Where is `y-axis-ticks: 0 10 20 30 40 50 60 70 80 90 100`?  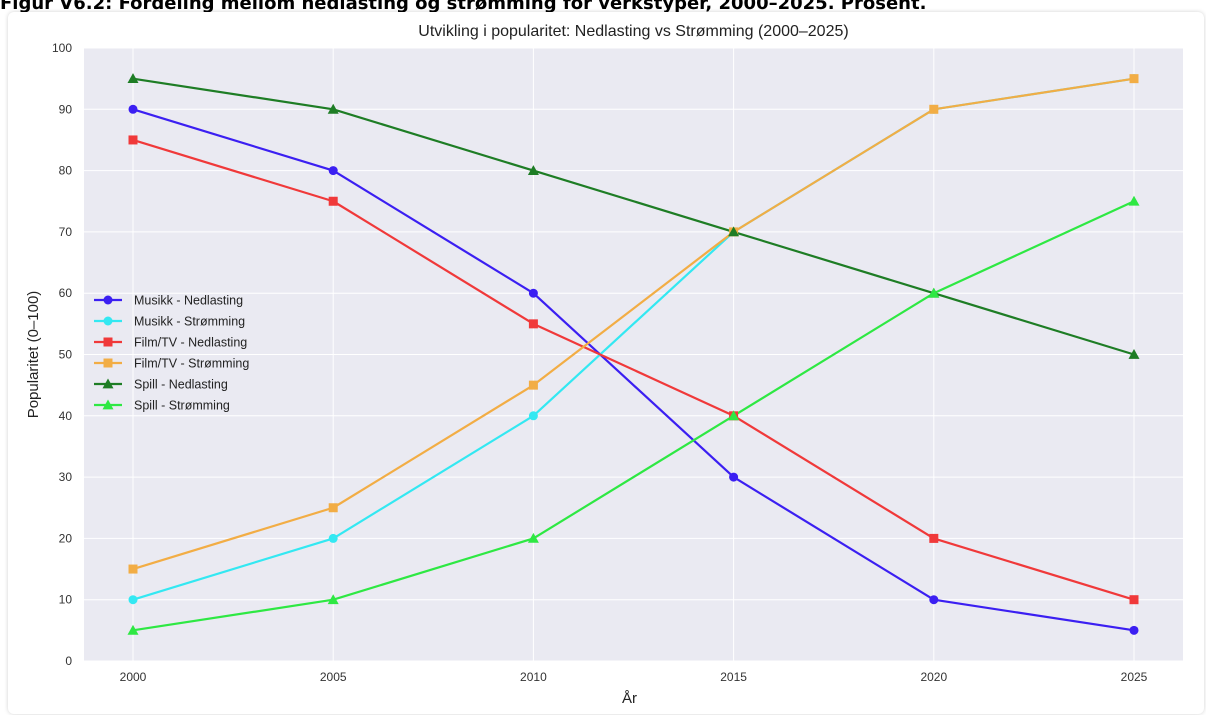 y-axis-ticks: 0 10 20 30 40 50 60 70 80 90 100 is located at coordinates (62, 354).